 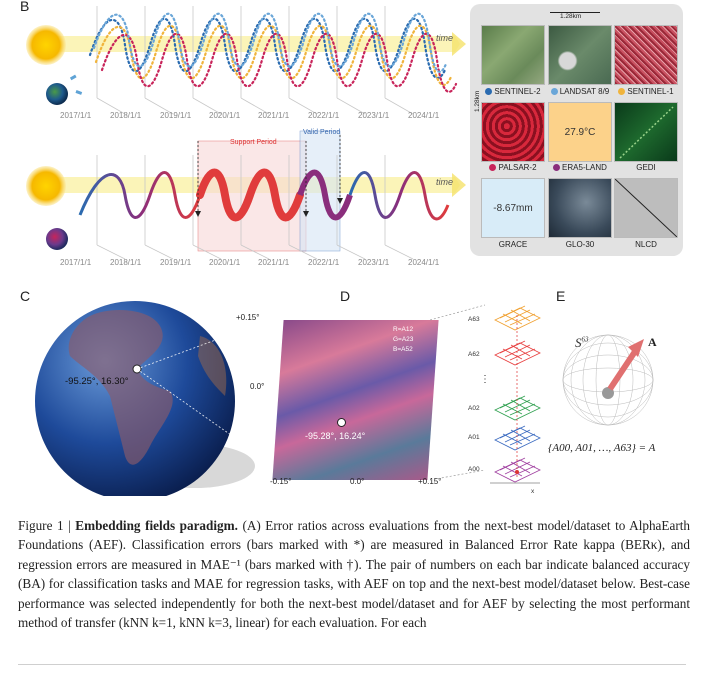 What do you see at coordinates (513, 55) in the screenshot?
I see `tile-sentinel2` at bounding box center [513, 55].